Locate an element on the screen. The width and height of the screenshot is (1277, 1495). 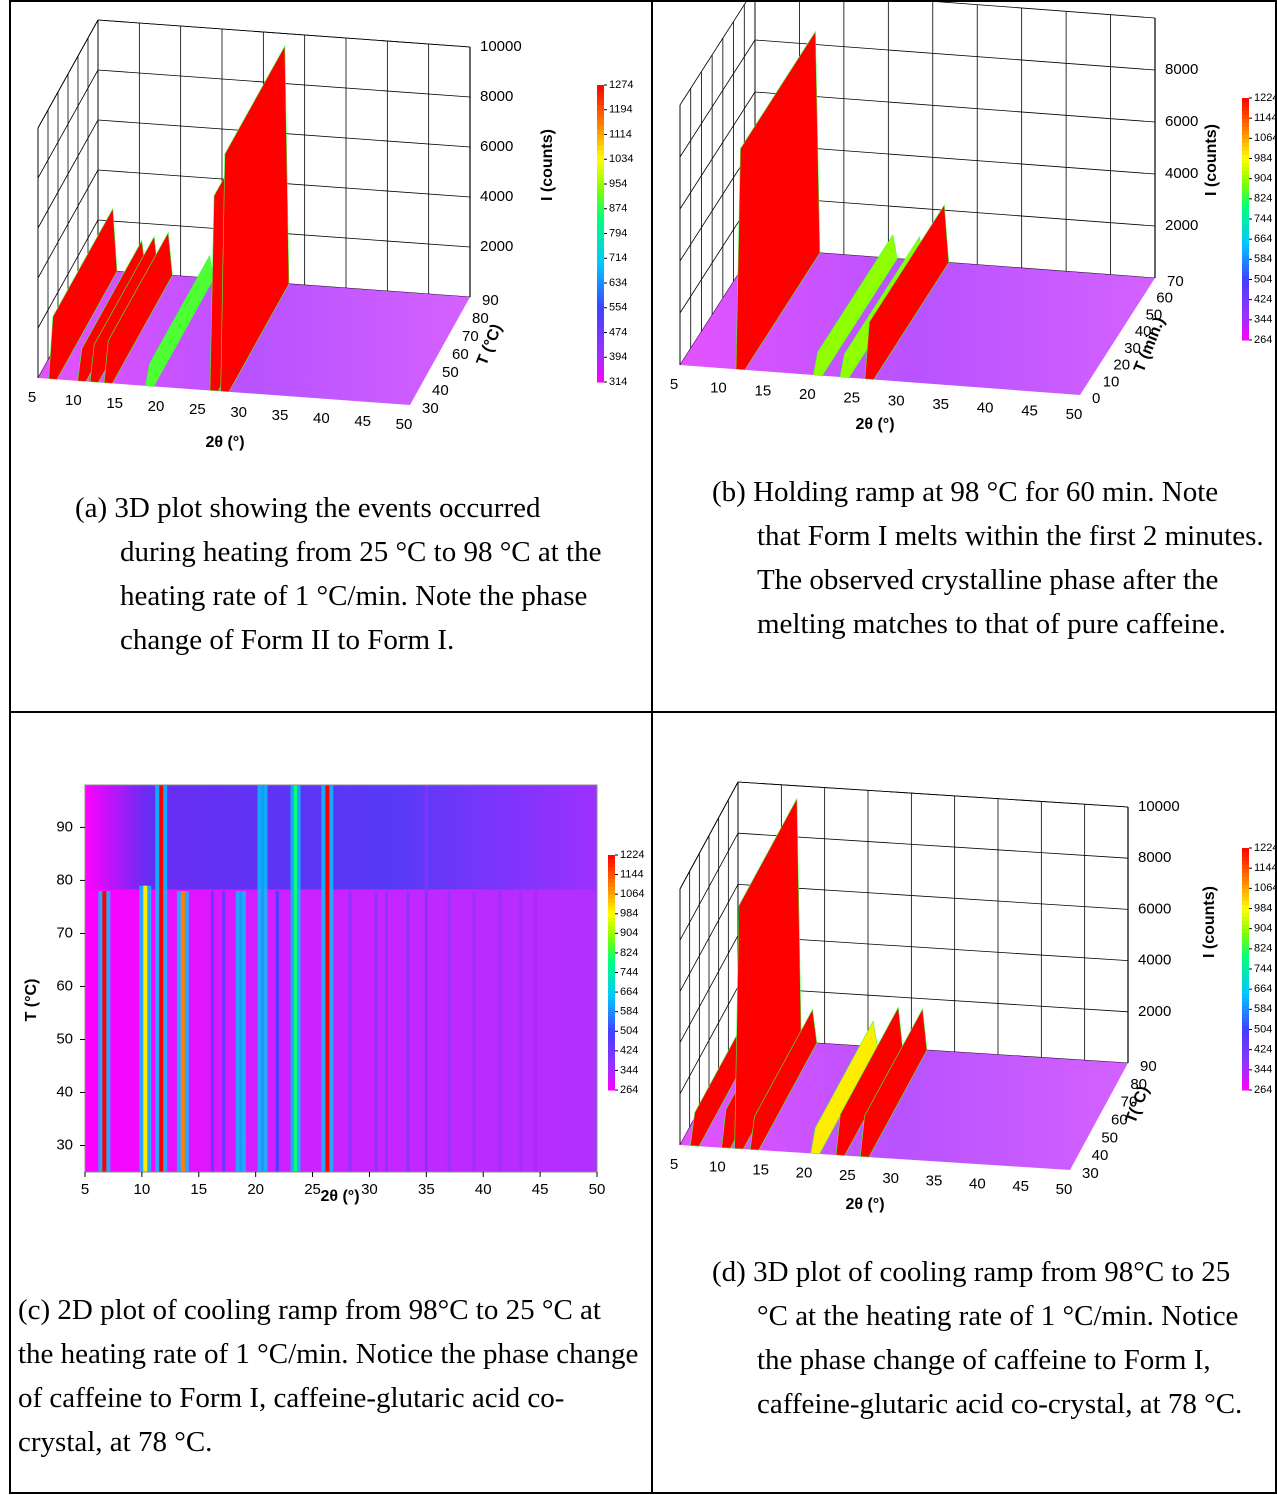
x-tick-label: 50 is located at coordinates (597, 1189).